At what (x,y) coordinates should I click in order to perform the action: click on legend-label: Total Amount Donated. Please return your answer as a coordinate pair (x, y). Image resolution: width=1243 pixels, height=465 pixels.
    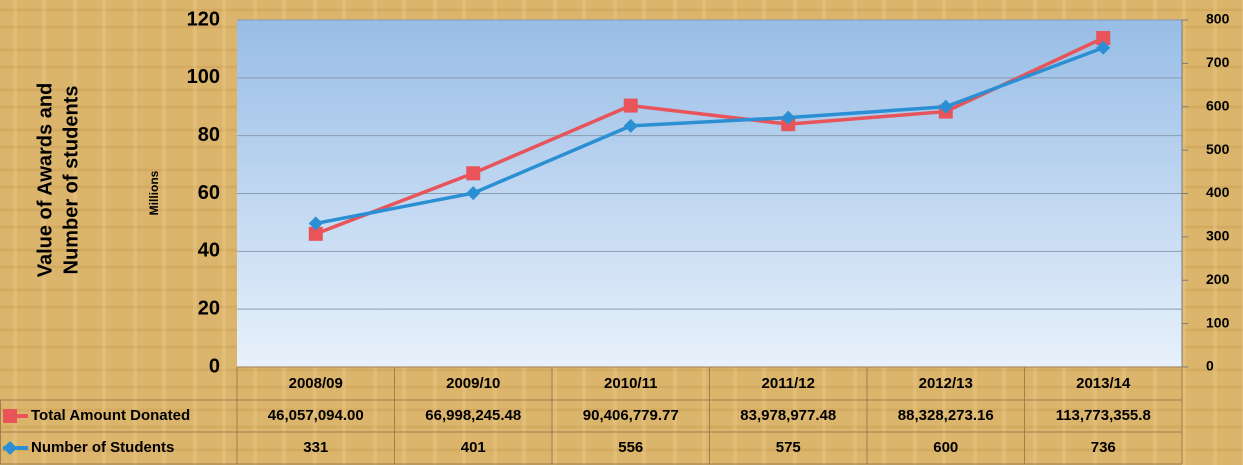
    Looking at the image, I should click on (110, 415).